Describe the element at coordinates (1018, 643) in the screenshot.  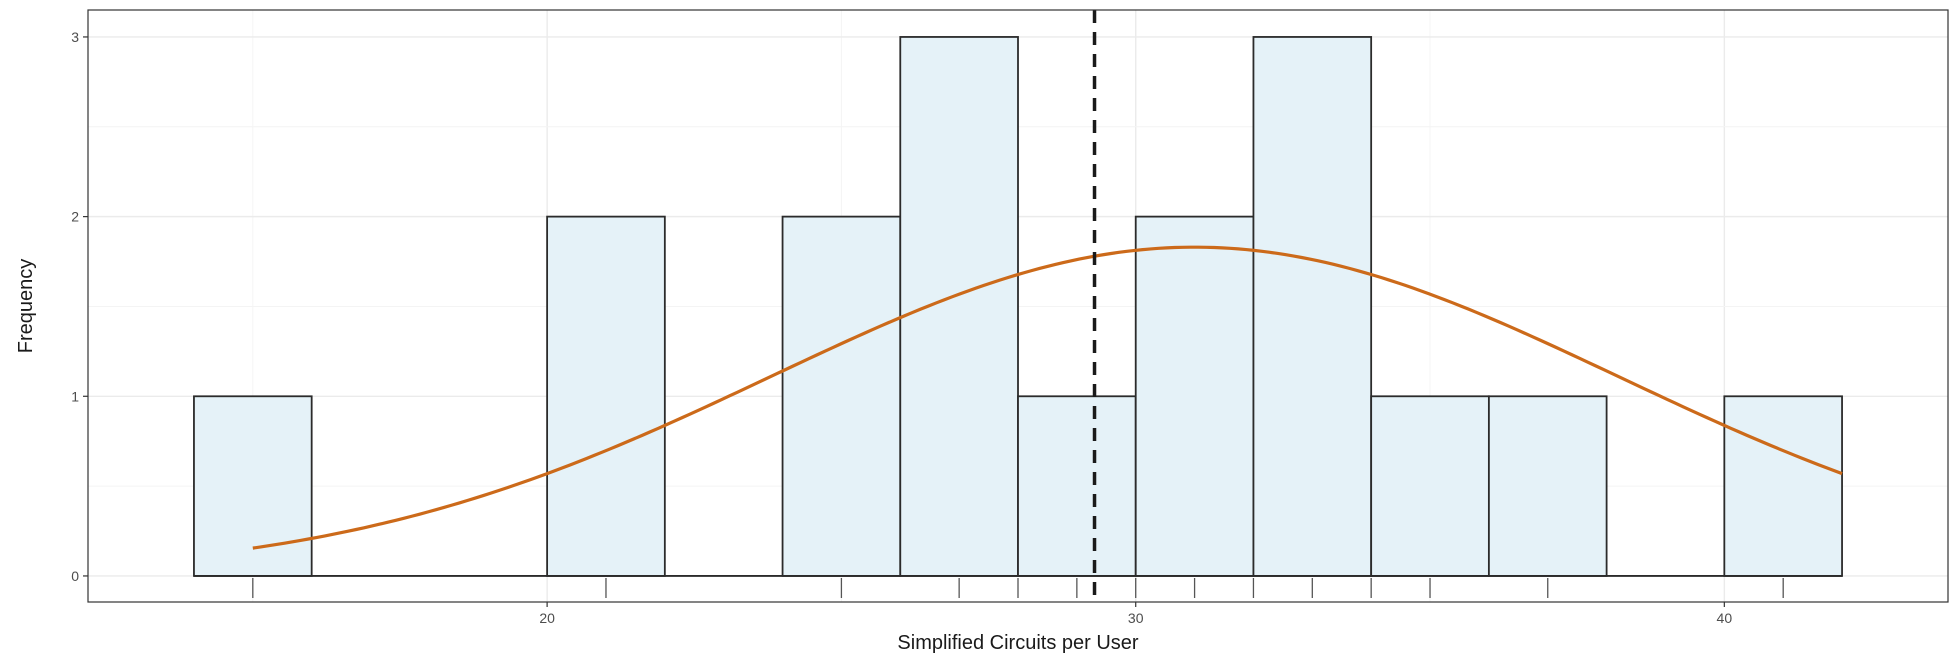
I see `x-axis-title: Simplified Circuits per User` at that location.